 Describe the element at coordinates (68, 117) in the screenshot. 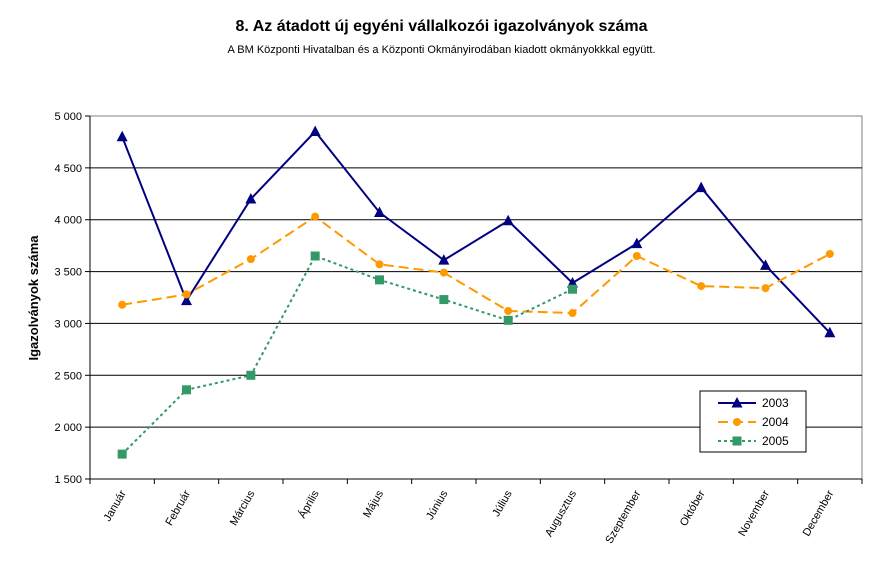

I see `y-tick-label: 5 000` at that location.